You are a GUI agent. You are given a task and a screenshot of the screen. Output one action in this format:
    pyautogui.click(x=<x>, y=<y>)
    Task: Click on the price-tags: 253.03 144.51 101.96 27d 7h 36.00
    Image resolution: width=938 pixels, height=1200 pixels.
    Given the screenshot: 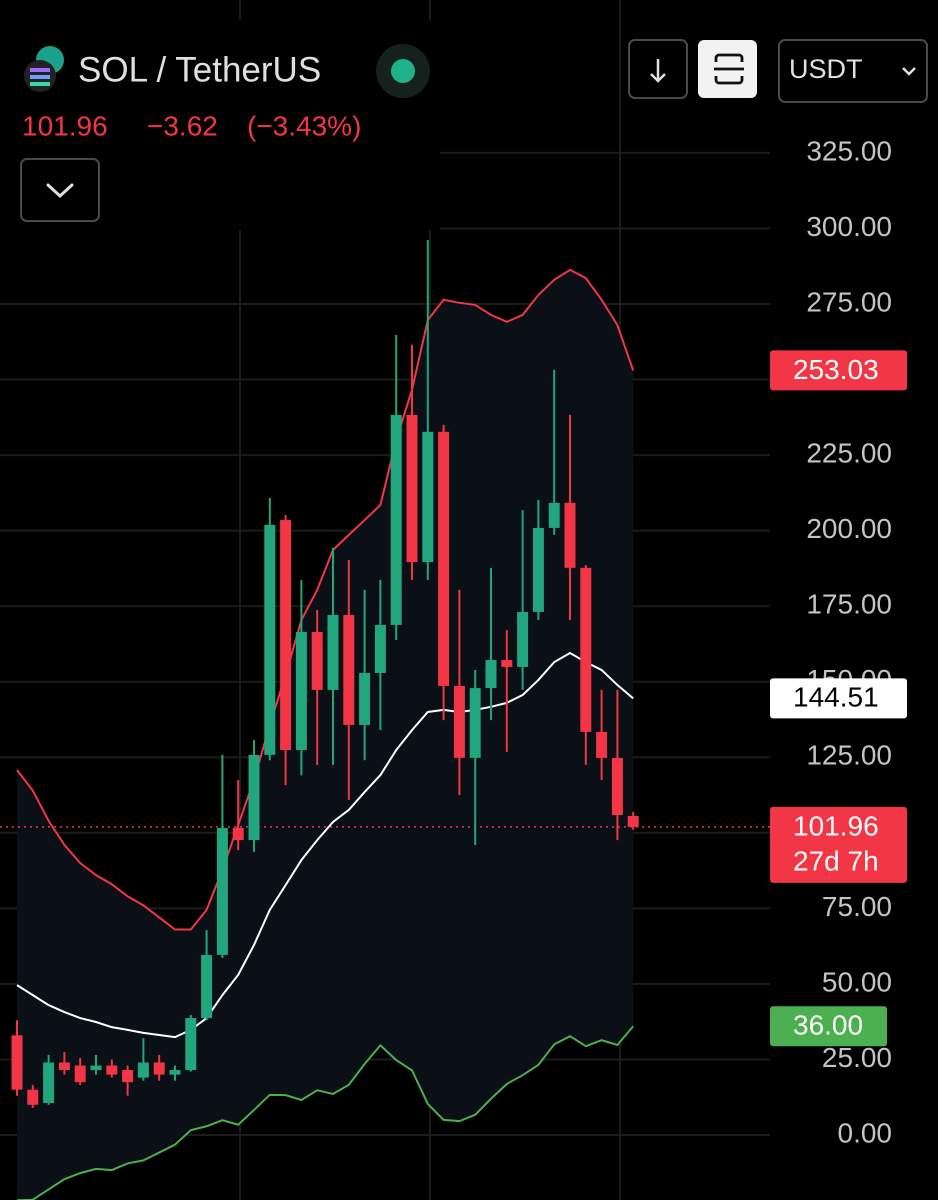 What is the action you would take?
    pyautogui.click(x=838, y=698)
    